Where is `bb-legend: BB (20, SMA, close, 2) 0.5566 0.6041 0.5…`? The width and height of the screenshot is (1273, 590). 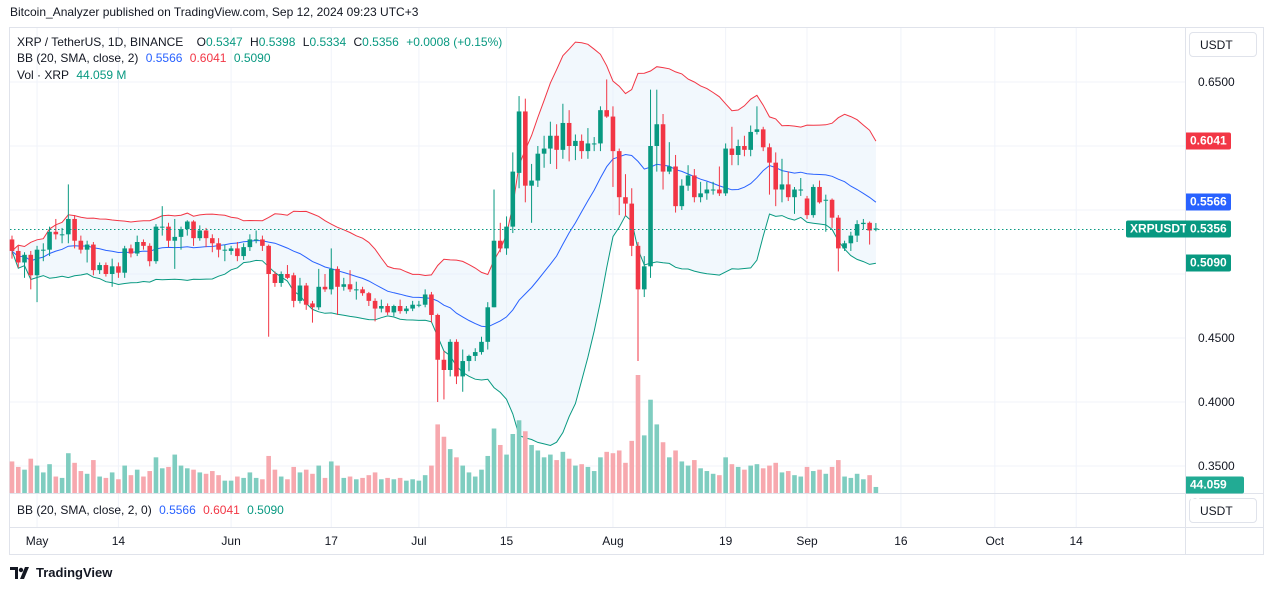 bb-legend: BB (20, SMA, close, 2) 0.5566 0.6041 0.5… is located at coordinates (146, 58).